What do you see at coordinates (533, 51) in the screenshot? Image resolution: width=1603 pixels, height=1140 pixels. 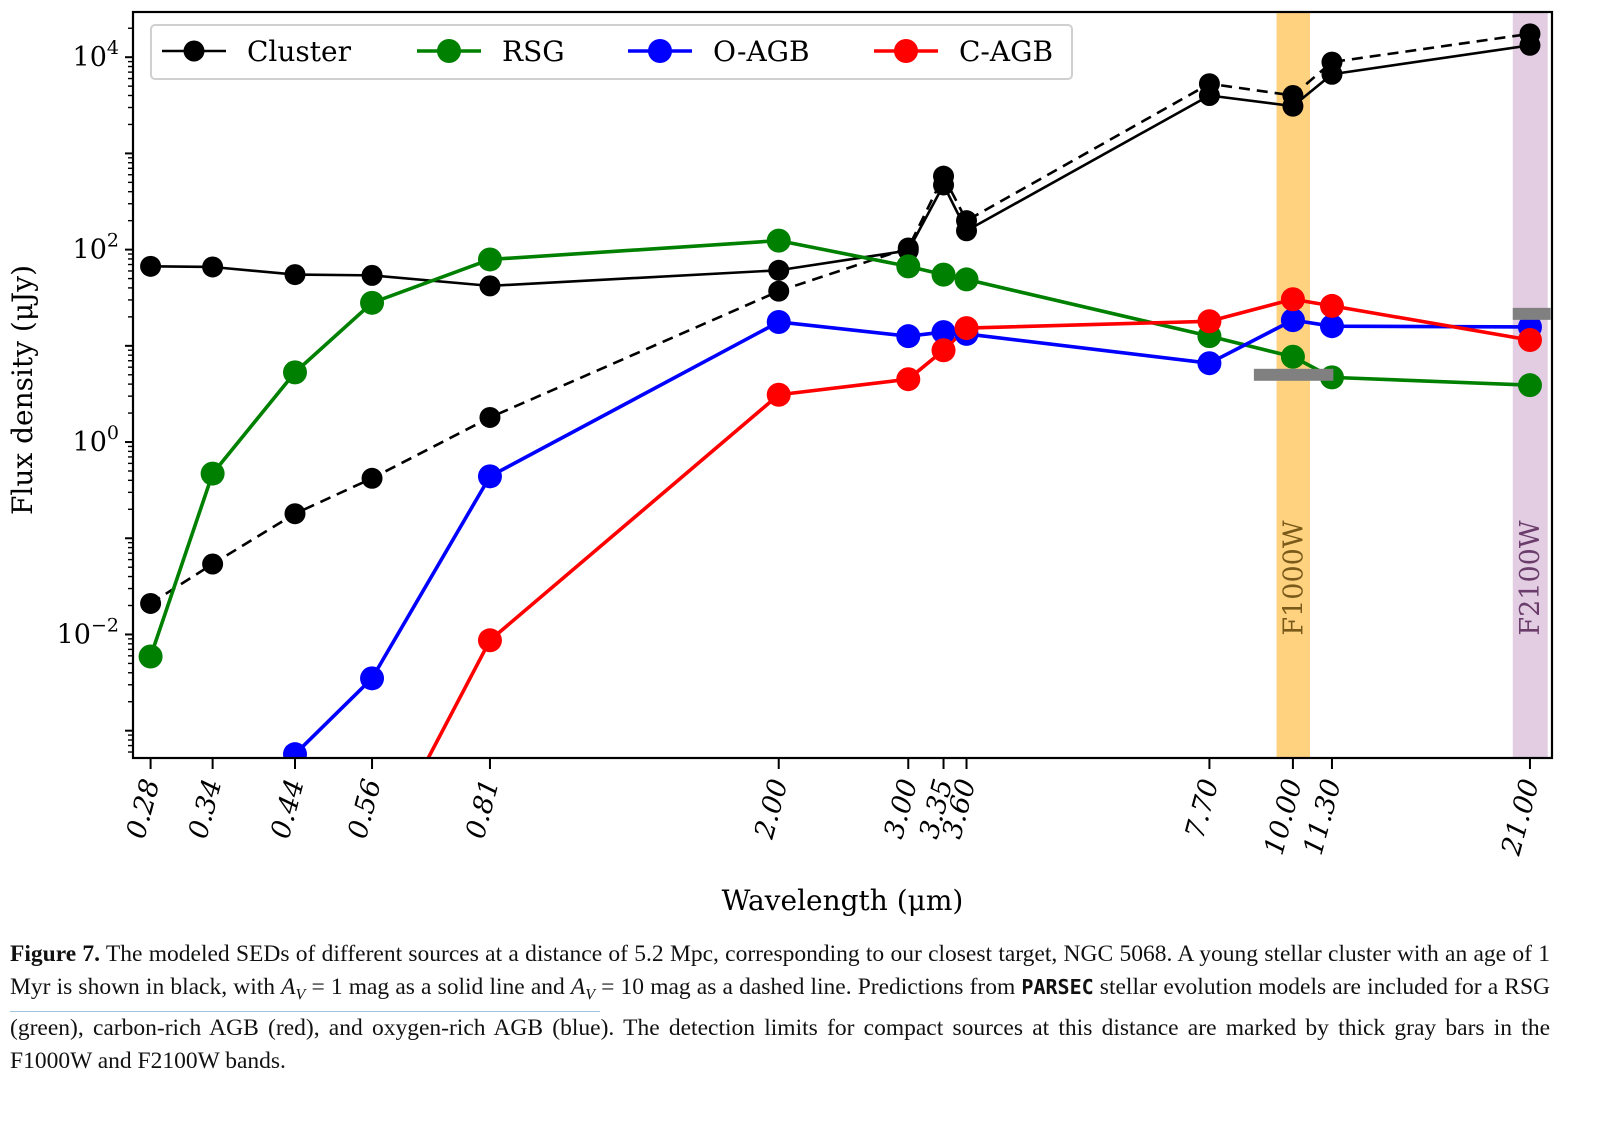 I see `legend-label: RSG` at bounding box center [533, 51].